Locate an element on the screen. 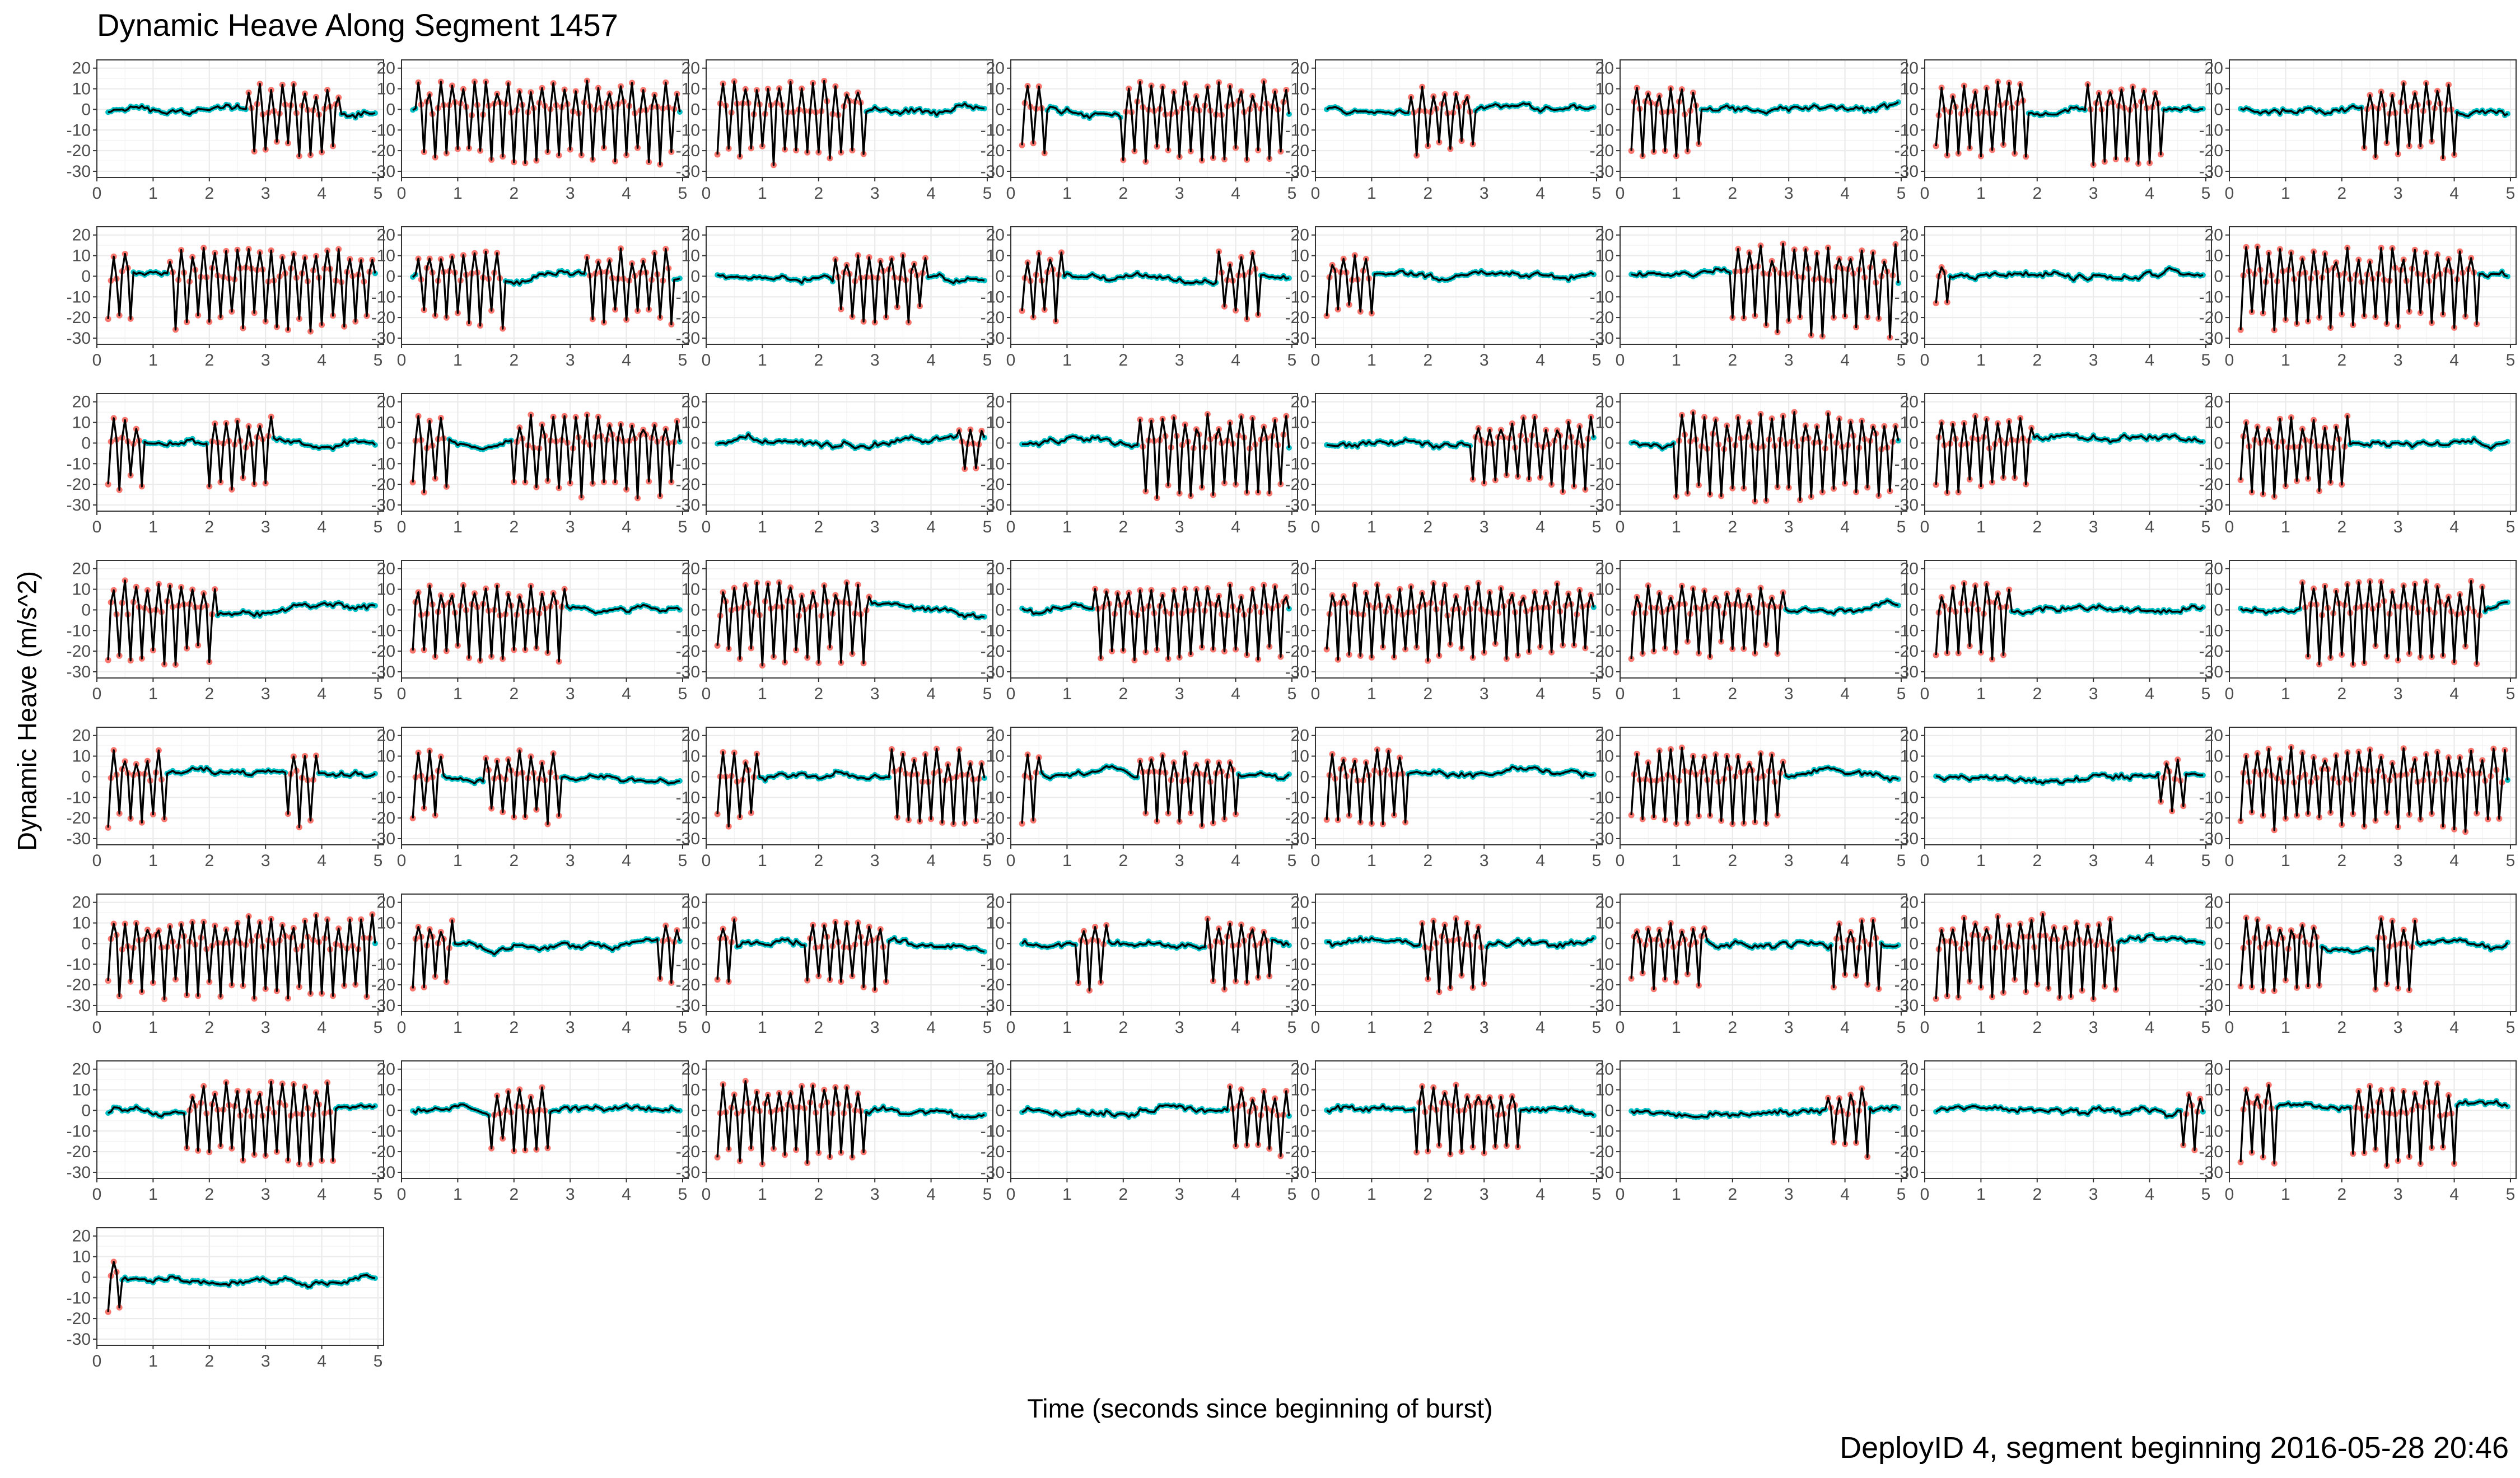 This screenshot has width=2520, height=1478. minor-gridlines is located at coordinates (1459, 285).